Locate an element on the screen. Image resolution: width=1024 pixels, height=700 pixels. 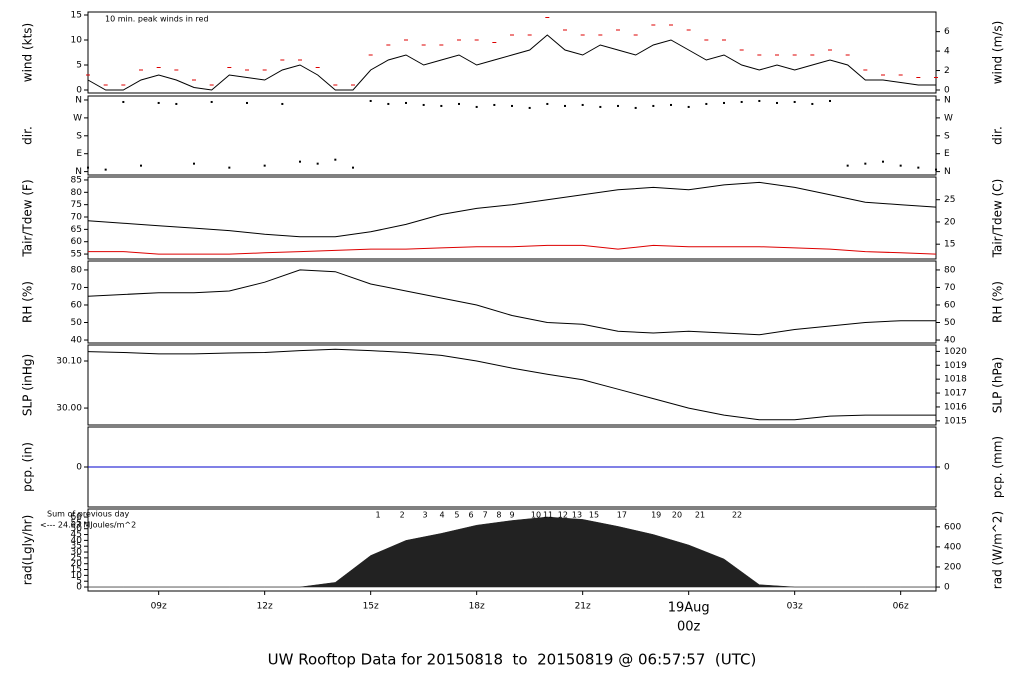
y2-tick-label: 600 is located at coordinates (952, 527).